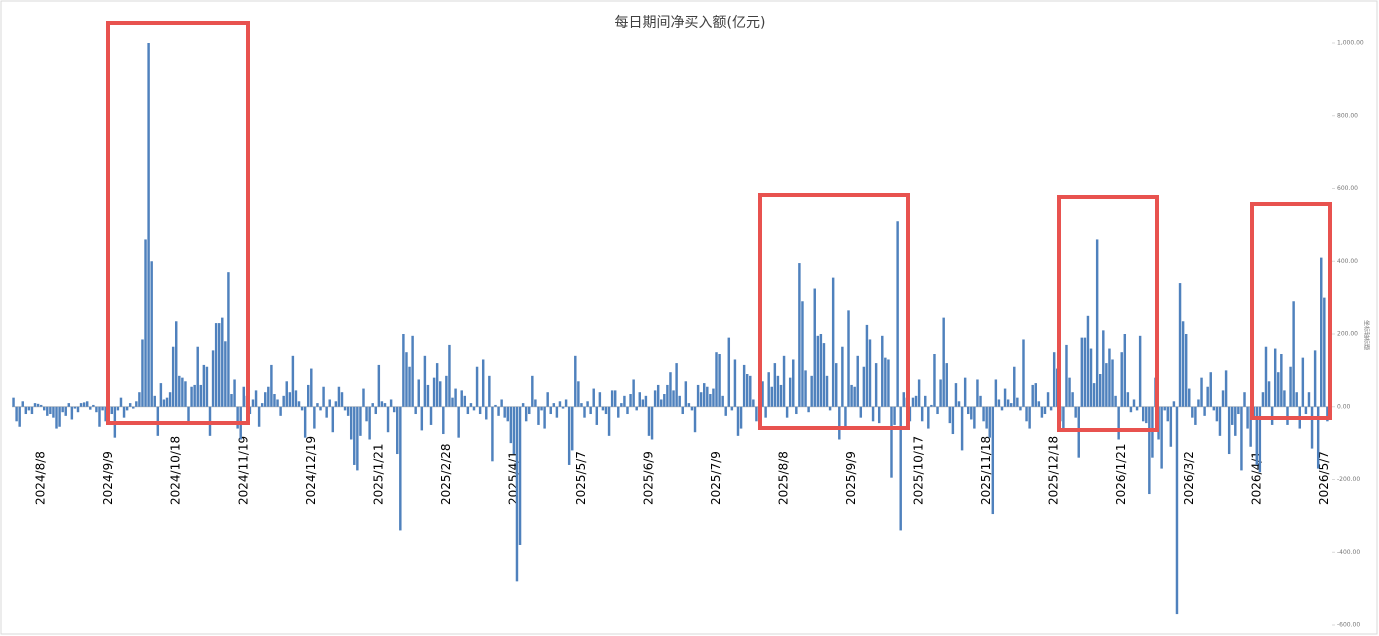 The height and width of the screenshot is (636, 1379). What do you see at coordinates (919, 470) in the screenshot?
I see `x-tick-label: 2025/10/17` at bounding box center [919, 470].